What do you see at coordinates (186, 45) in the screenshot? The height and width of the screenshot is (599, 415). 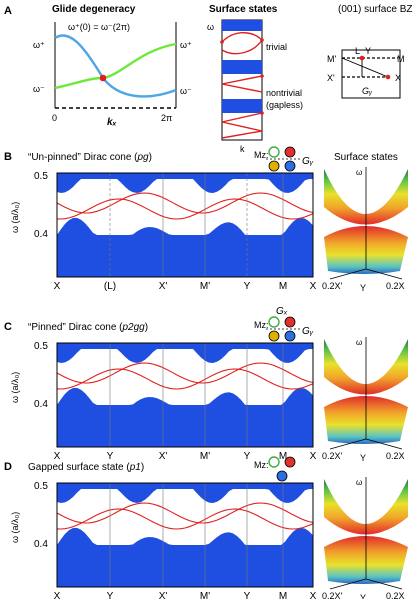 I see `glide-right-top: ω⁺` at bounding box center [186, 45].